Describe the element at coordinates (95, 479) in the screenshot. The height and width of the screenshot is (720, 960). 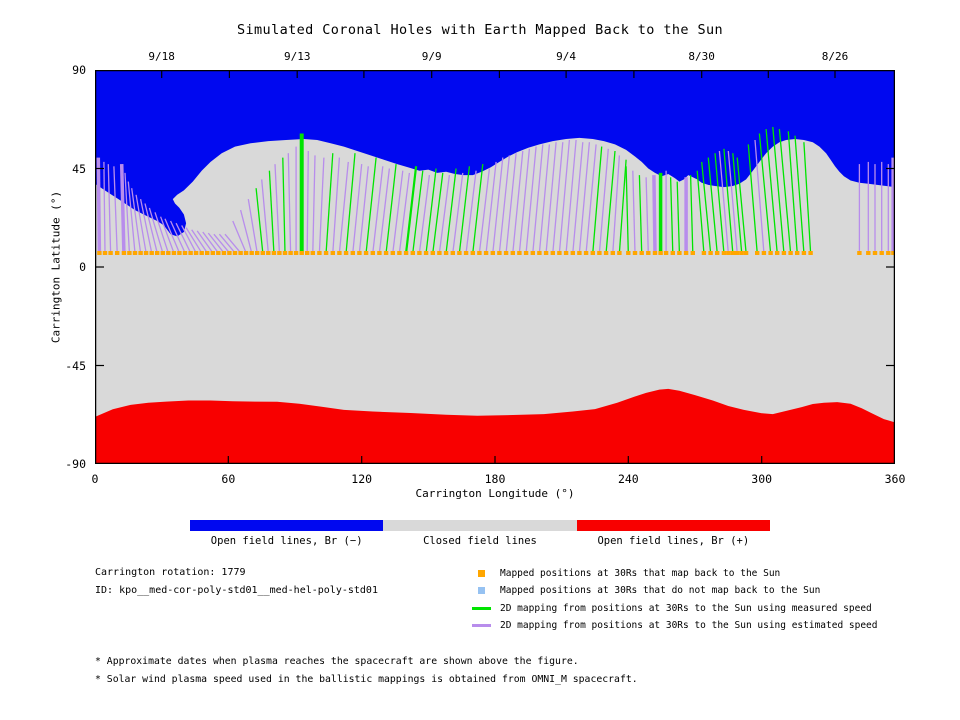
I see `x-tick-label: 0` at that location.